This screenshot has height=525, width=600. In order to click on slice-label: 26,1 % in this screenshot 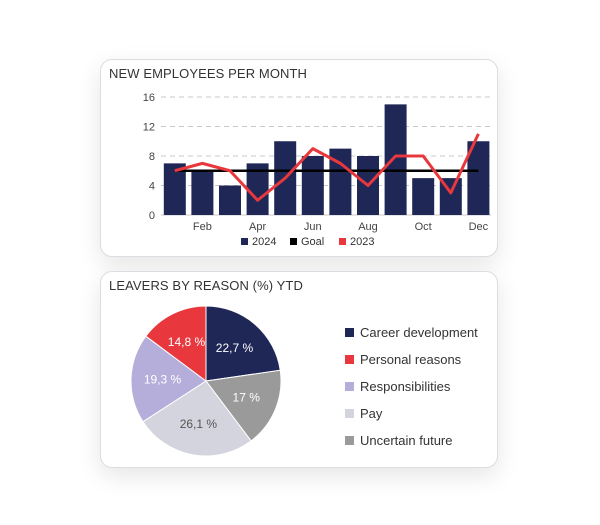, I will do `click(199, 424)`.